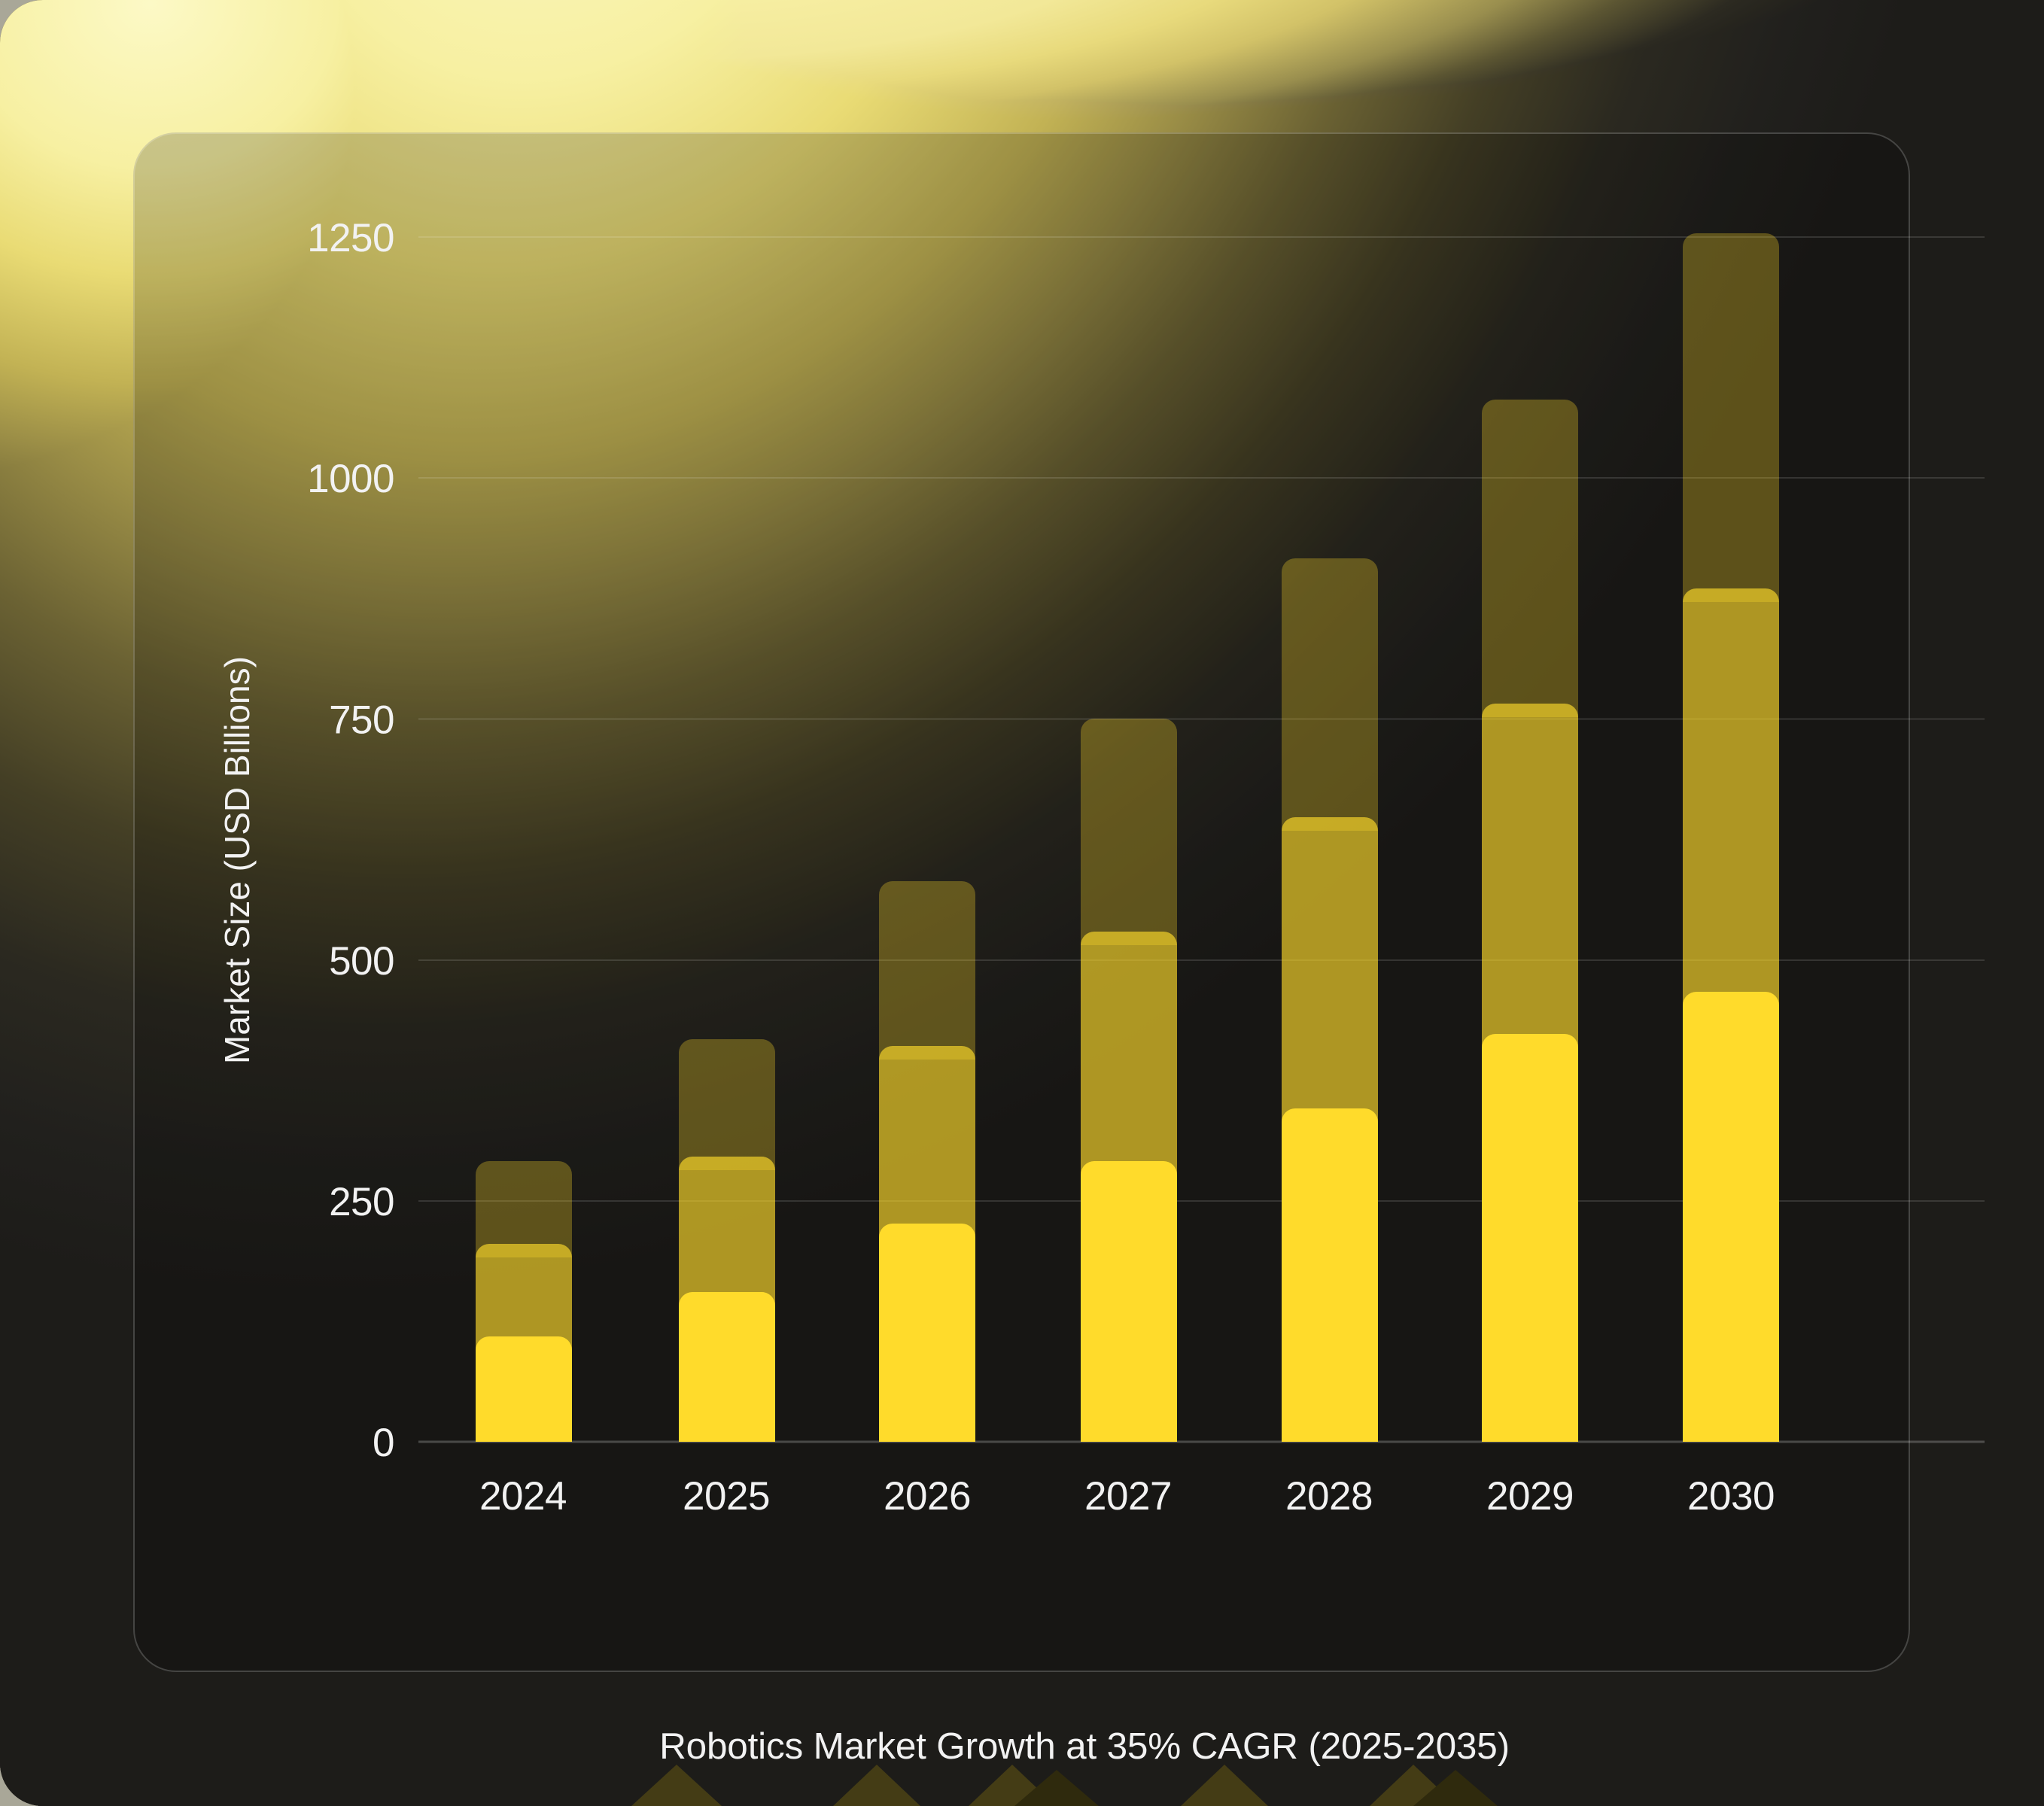  I want to click on svg-text: 250, so click(361, 1202).